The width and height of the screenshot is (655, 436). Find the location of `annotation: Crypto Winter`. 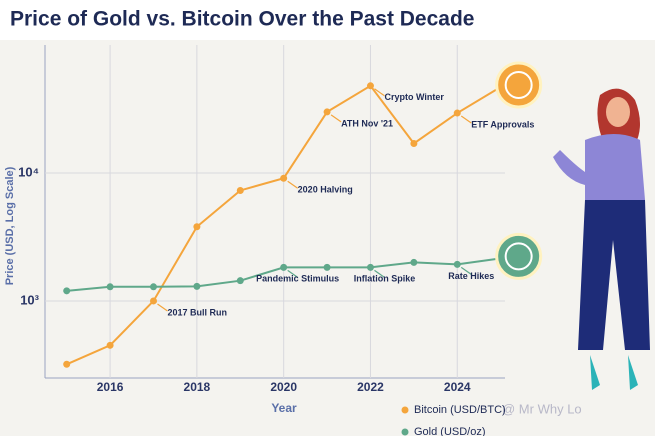

annotation: Crypto Winter is located at coordinates (414, 97).